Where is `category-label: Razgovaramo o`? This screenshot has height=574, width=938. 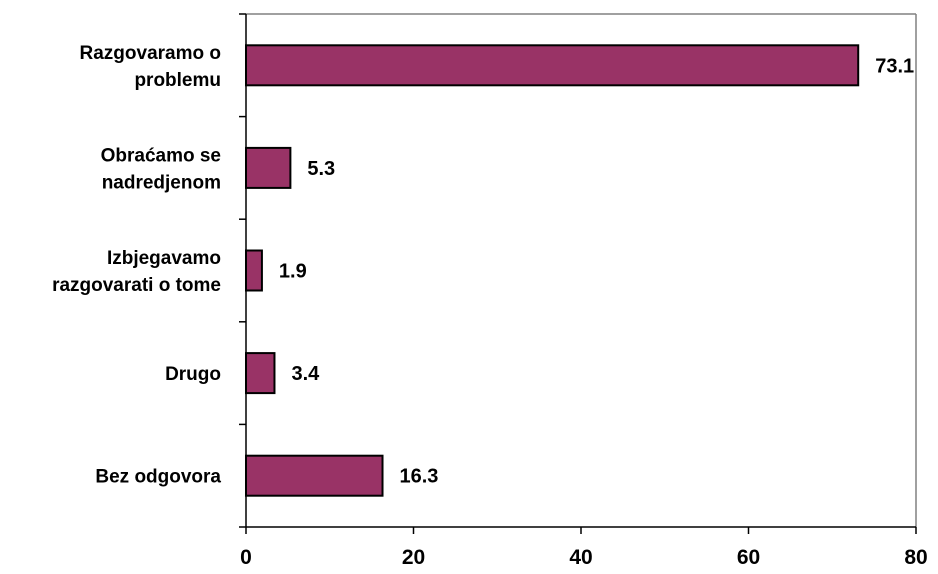 category-label: Razgovaramo o is located at coordinates (150, 53).